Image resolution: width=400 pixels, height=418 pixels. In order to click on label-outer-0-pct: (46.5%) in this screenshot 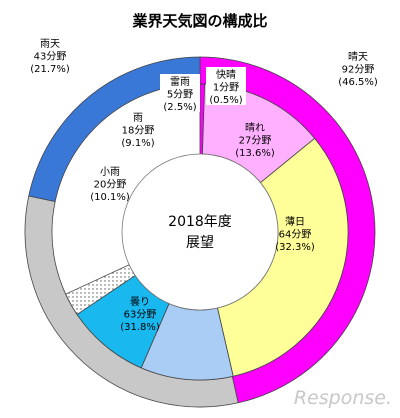, I will do `click(358, 82)`.